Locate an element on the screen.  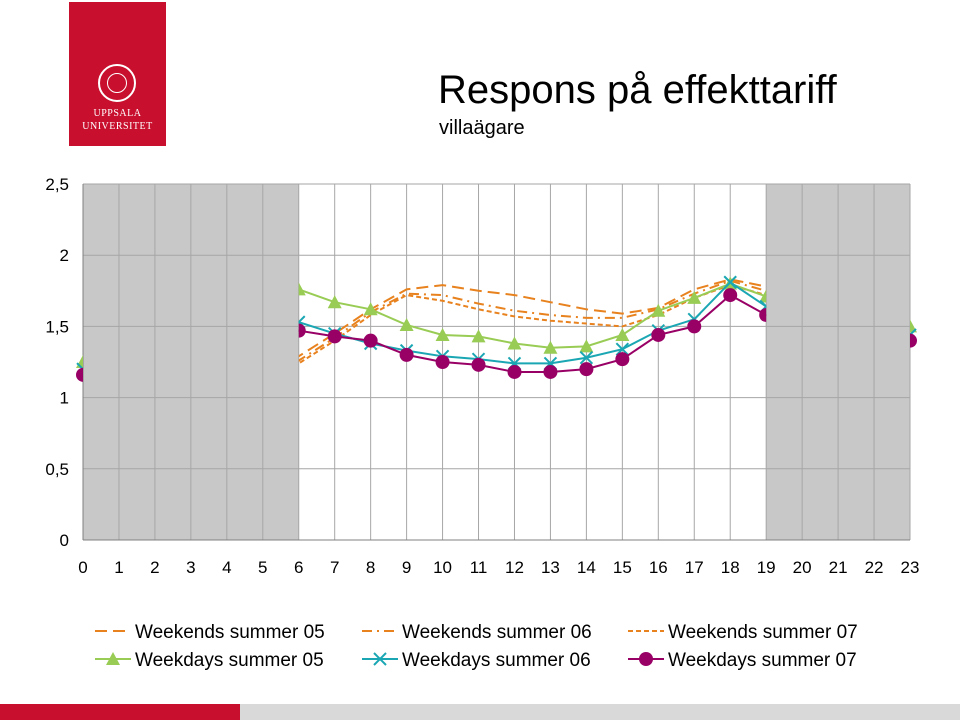
footer-bar-grey is located at coordinates (600, 712).